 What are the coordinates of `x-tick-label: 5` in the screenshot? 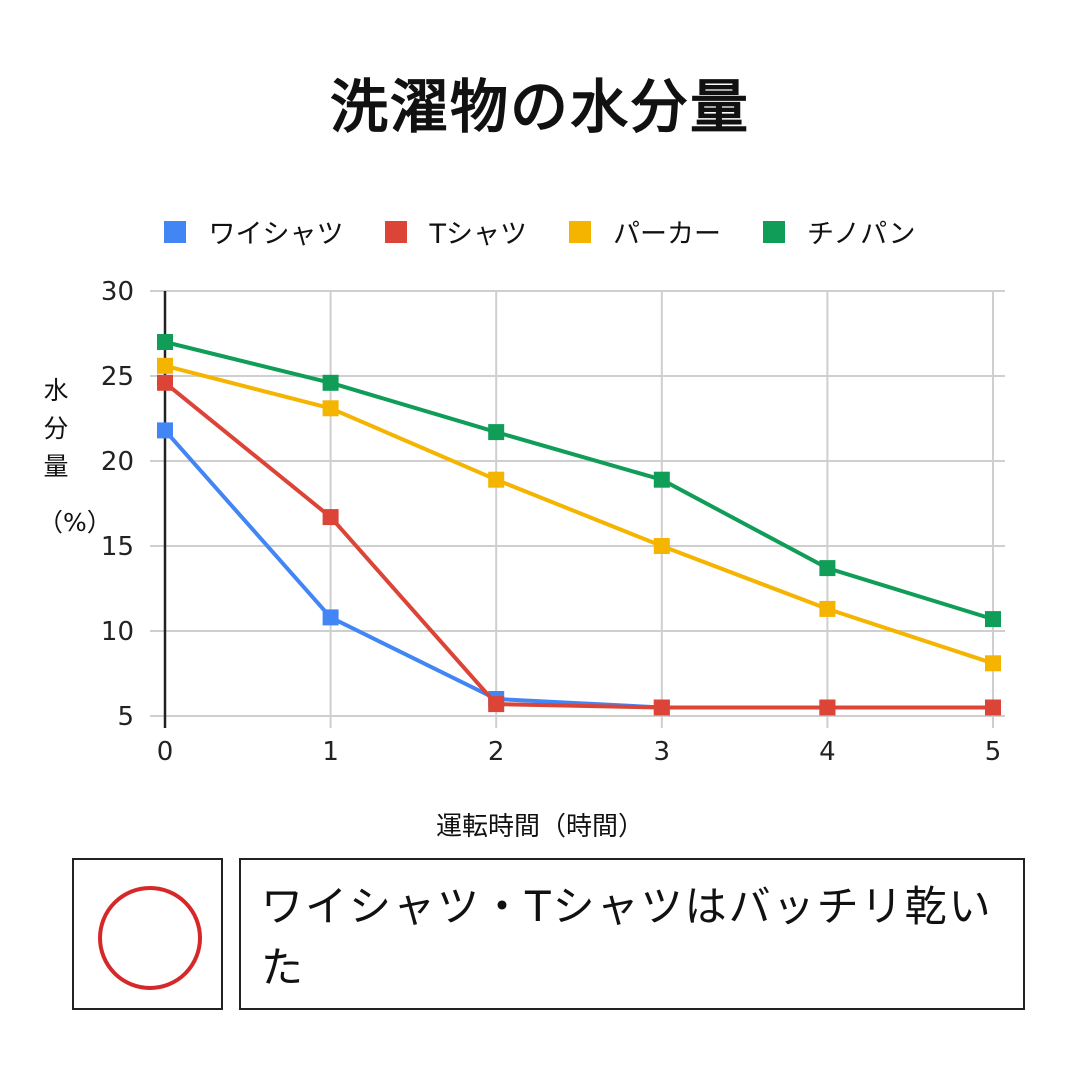 It's located at (993, 752).